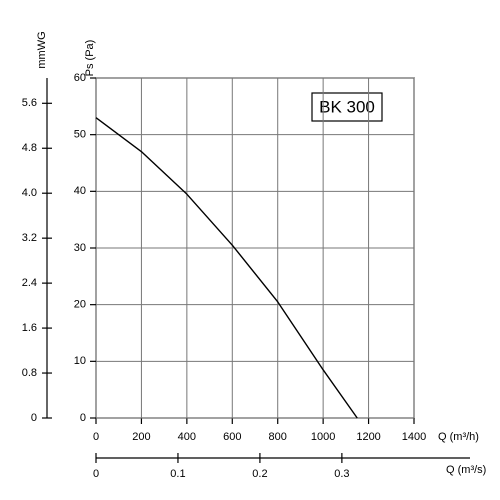  What do you see at coordinates (80, 191) in the screenshot?
I see `y-tick-label: 40` at bounding box center [80, 191].